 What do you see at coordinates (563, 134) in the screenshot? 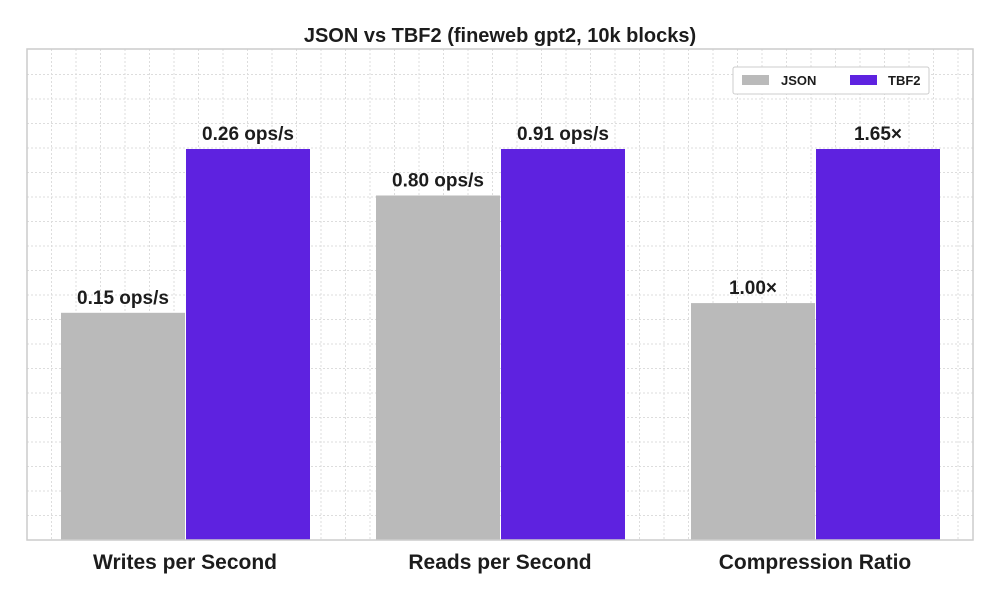
I see `bar-value-label-tbf2-2: 0.91 ops/s` at bounding box center [563, 134].